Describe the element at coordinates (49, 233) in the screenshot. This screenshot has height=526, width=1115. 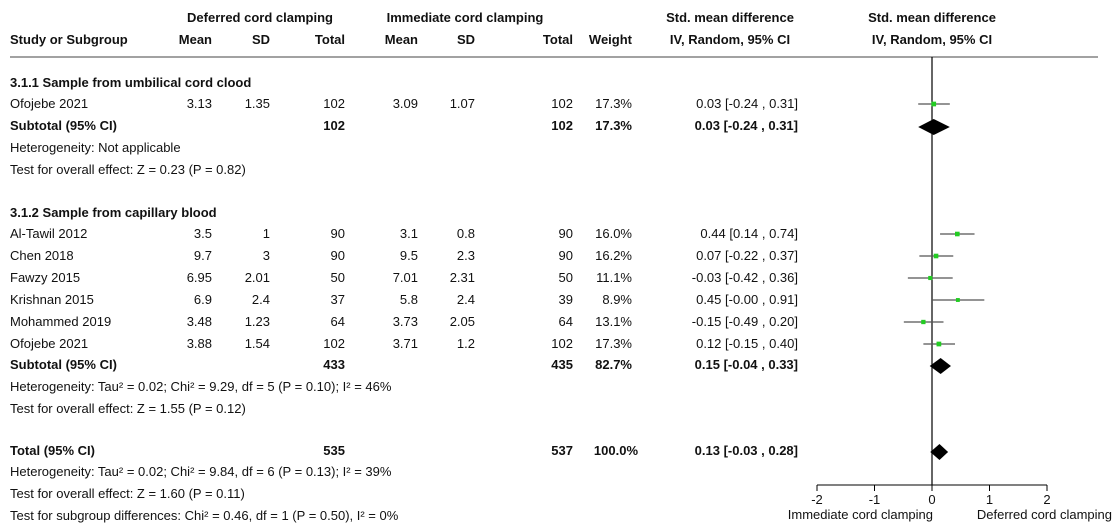
I see `study-name: Al-Tawil 2012` at that location.